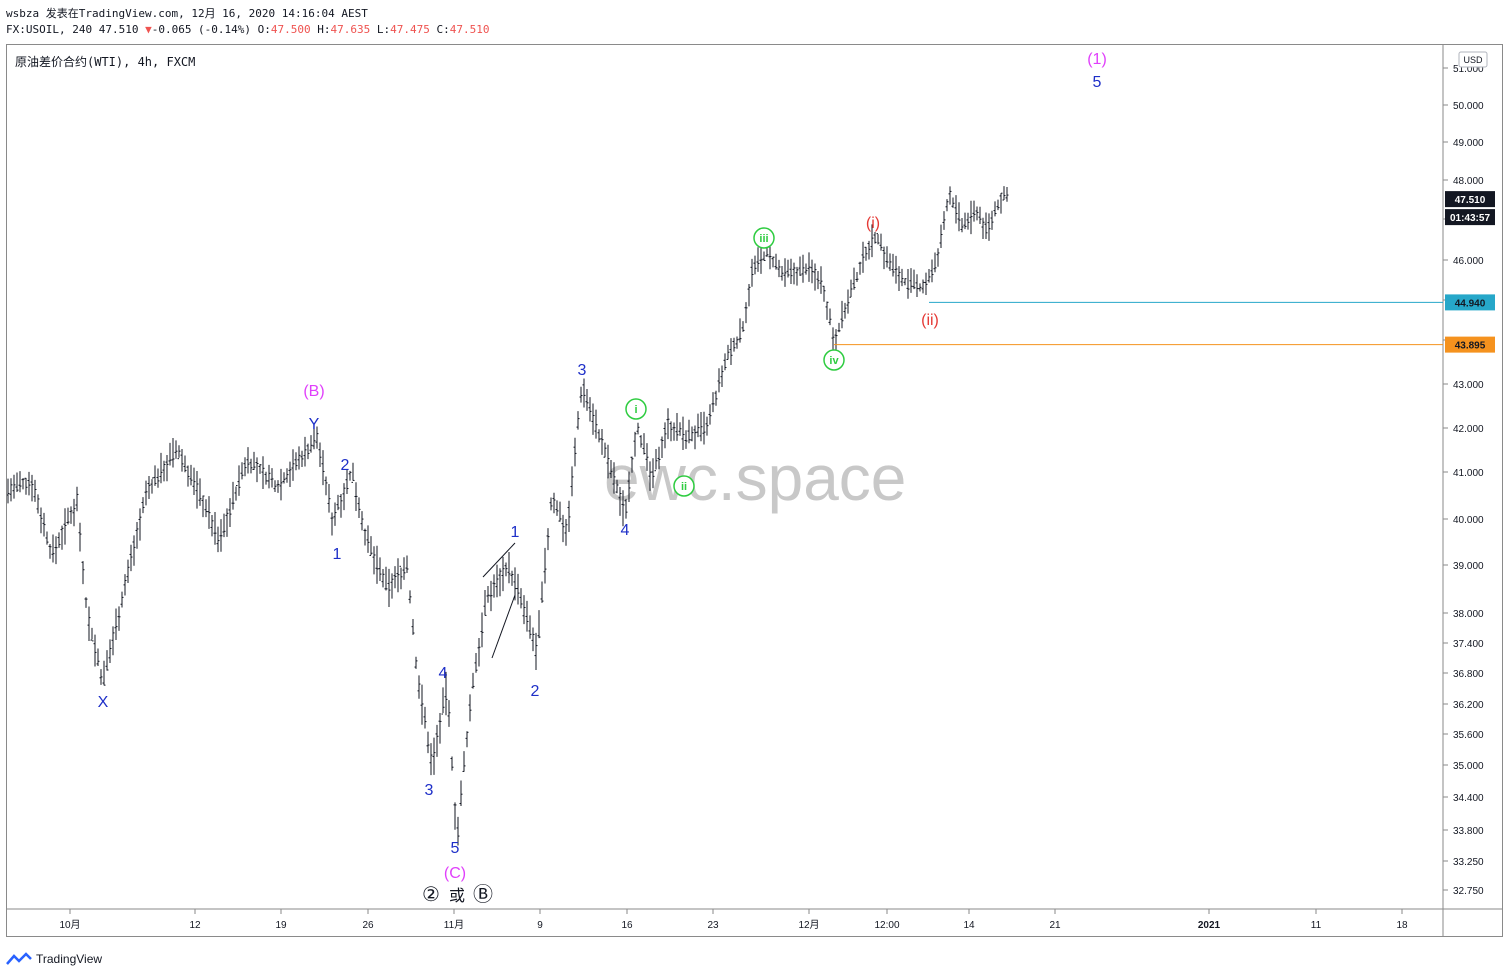 The width and height of the screenshot is (1510, 974). Describe the element at coordinates (873, 223) in the screenshot. I see `wave-label: (i)` at that location.